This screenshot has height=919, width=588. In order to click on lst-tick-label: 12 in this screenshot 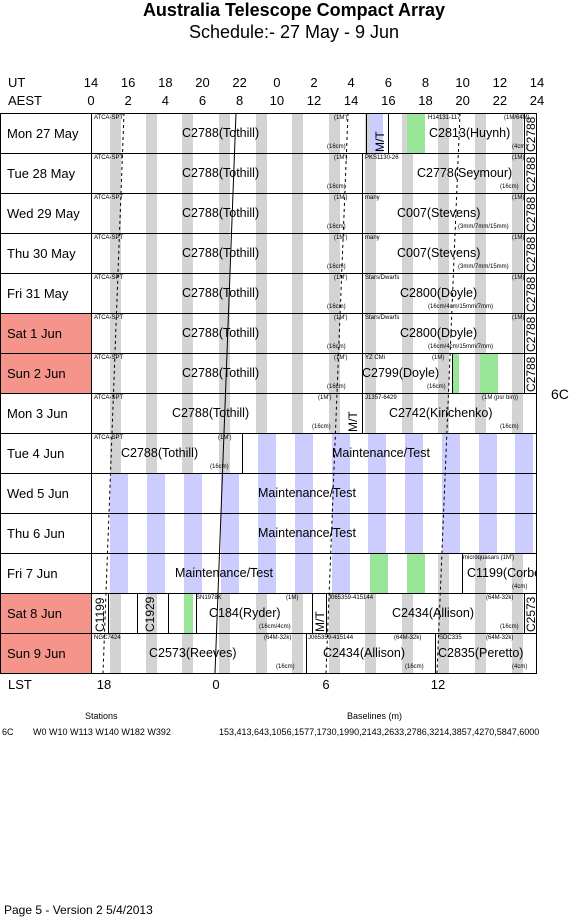, I will do `click(438, 684)`.